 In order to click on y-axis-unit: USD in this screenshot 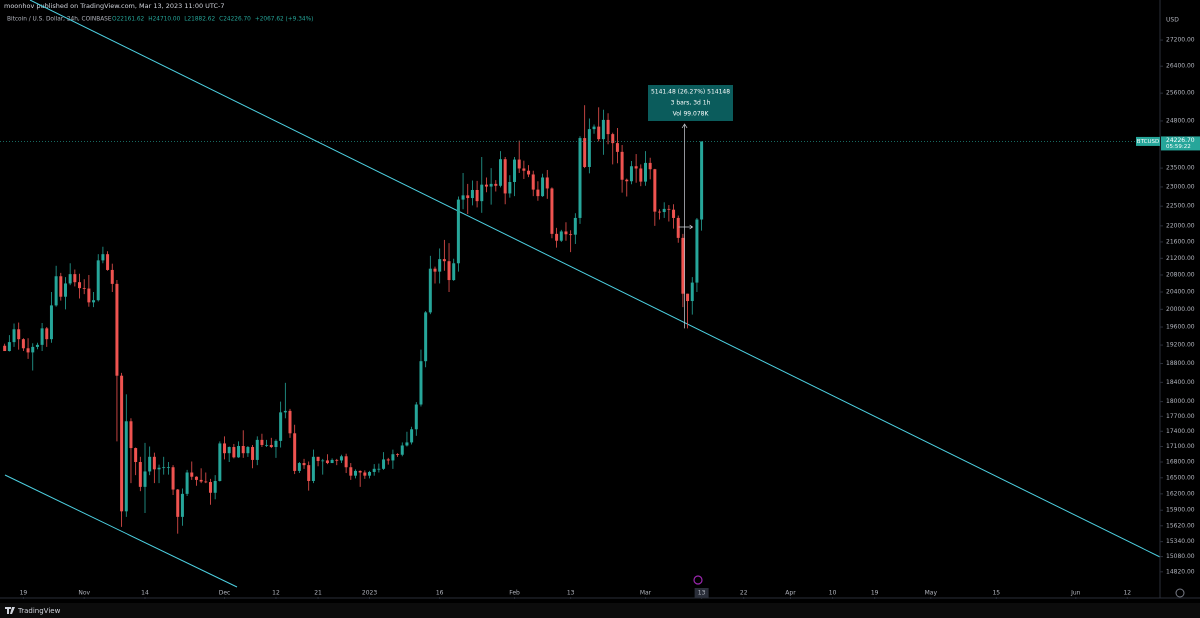, I will do `click(1172, 20)`.